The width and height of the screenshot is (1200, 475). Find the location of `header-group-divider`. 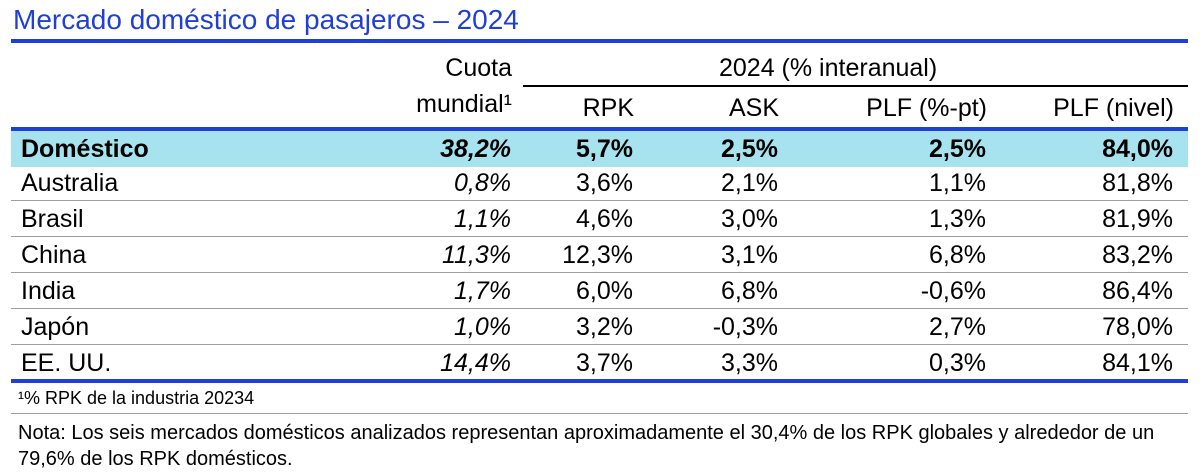

header-group-divider is located at coordinates (855, 86).